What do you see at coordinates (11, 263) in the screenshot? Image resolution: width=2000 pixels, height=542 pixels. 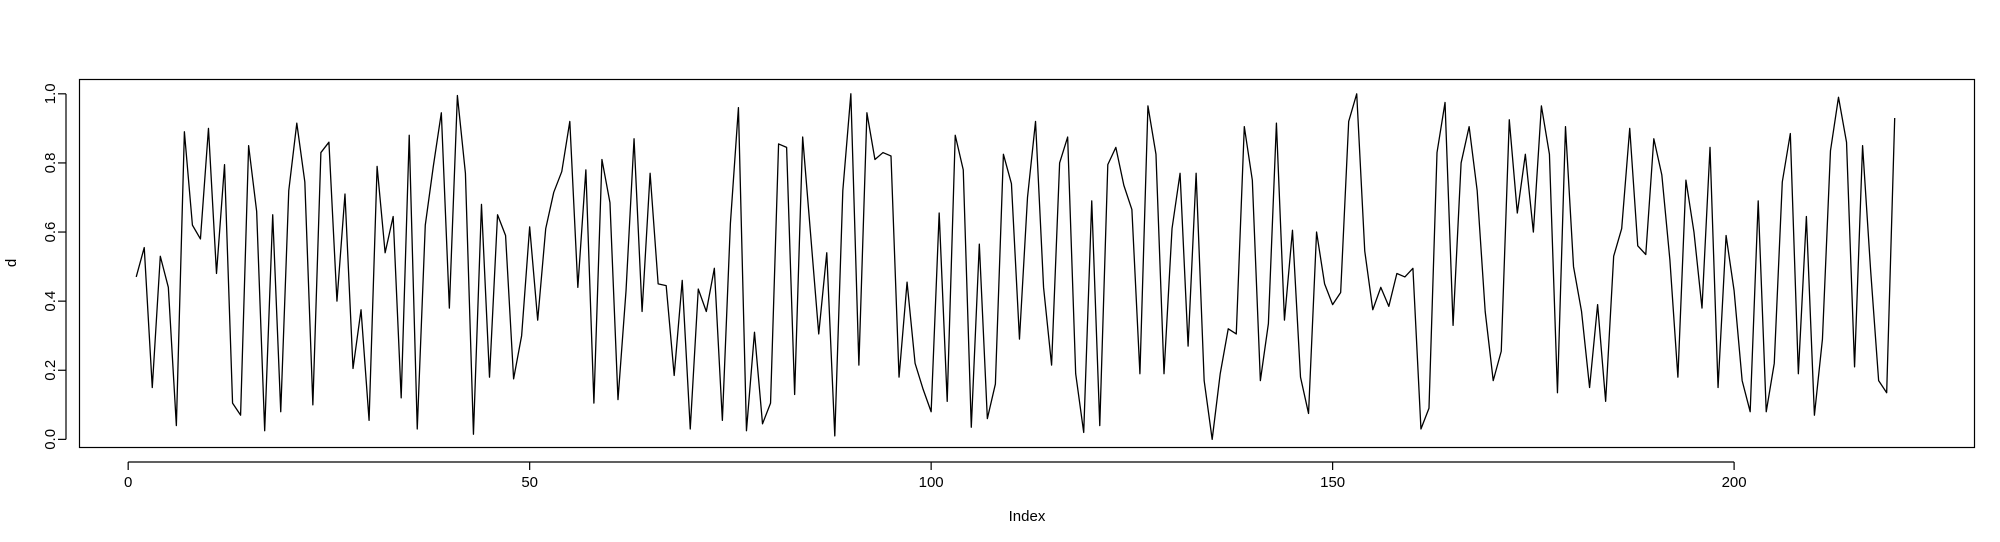 I see `y-axis-label: d` at bounding box center [11, 263].